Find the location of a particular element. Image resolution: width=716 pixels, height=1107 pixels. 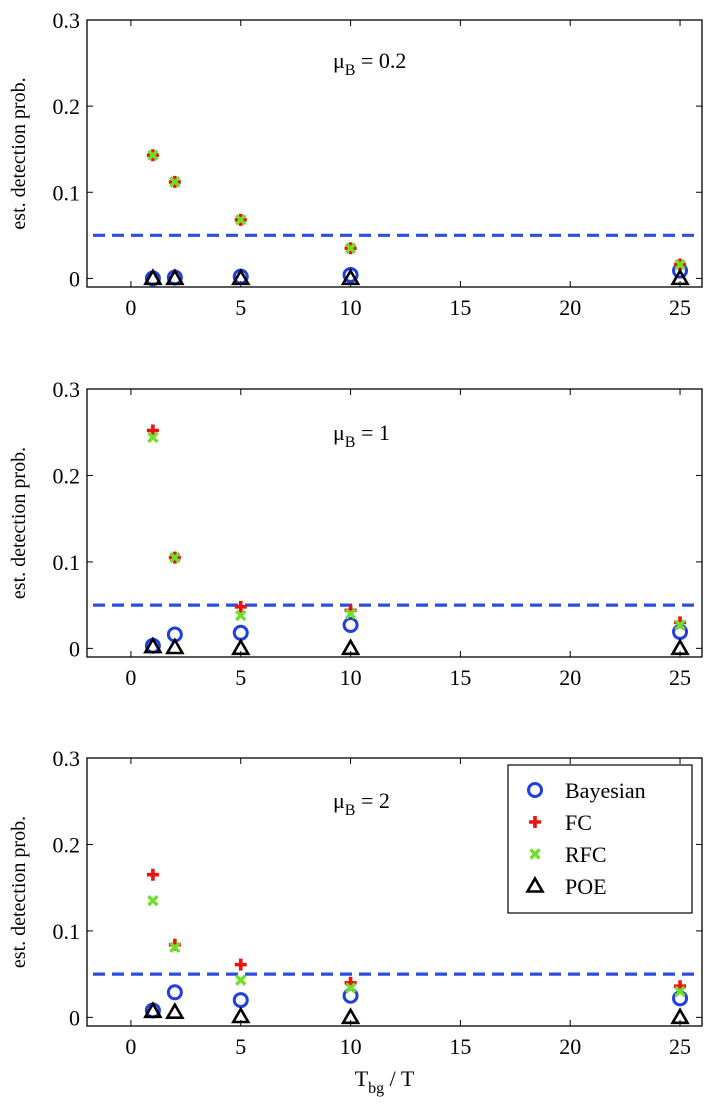

legend-poe-icon is located at coordinates (535, 884).